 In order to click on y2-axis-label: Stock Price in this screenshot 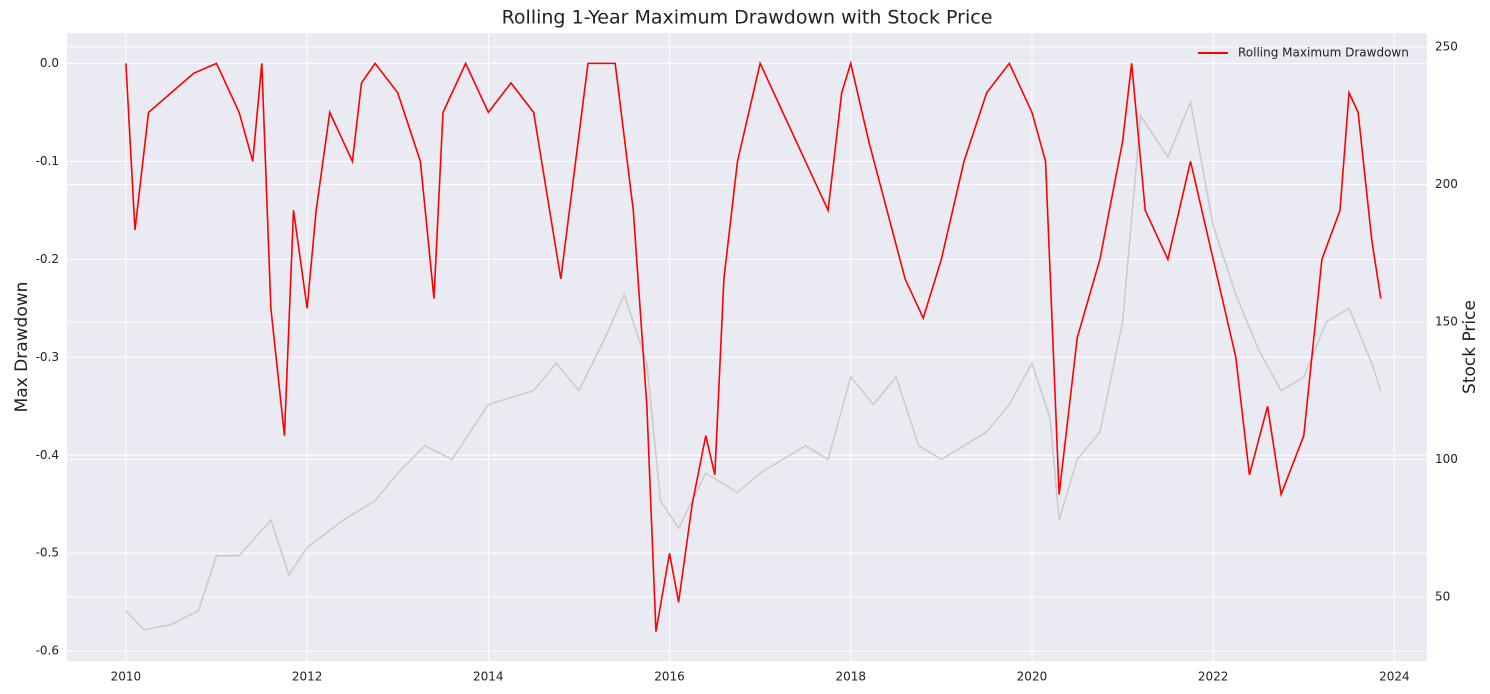, I will do `click(1470, 347)`.